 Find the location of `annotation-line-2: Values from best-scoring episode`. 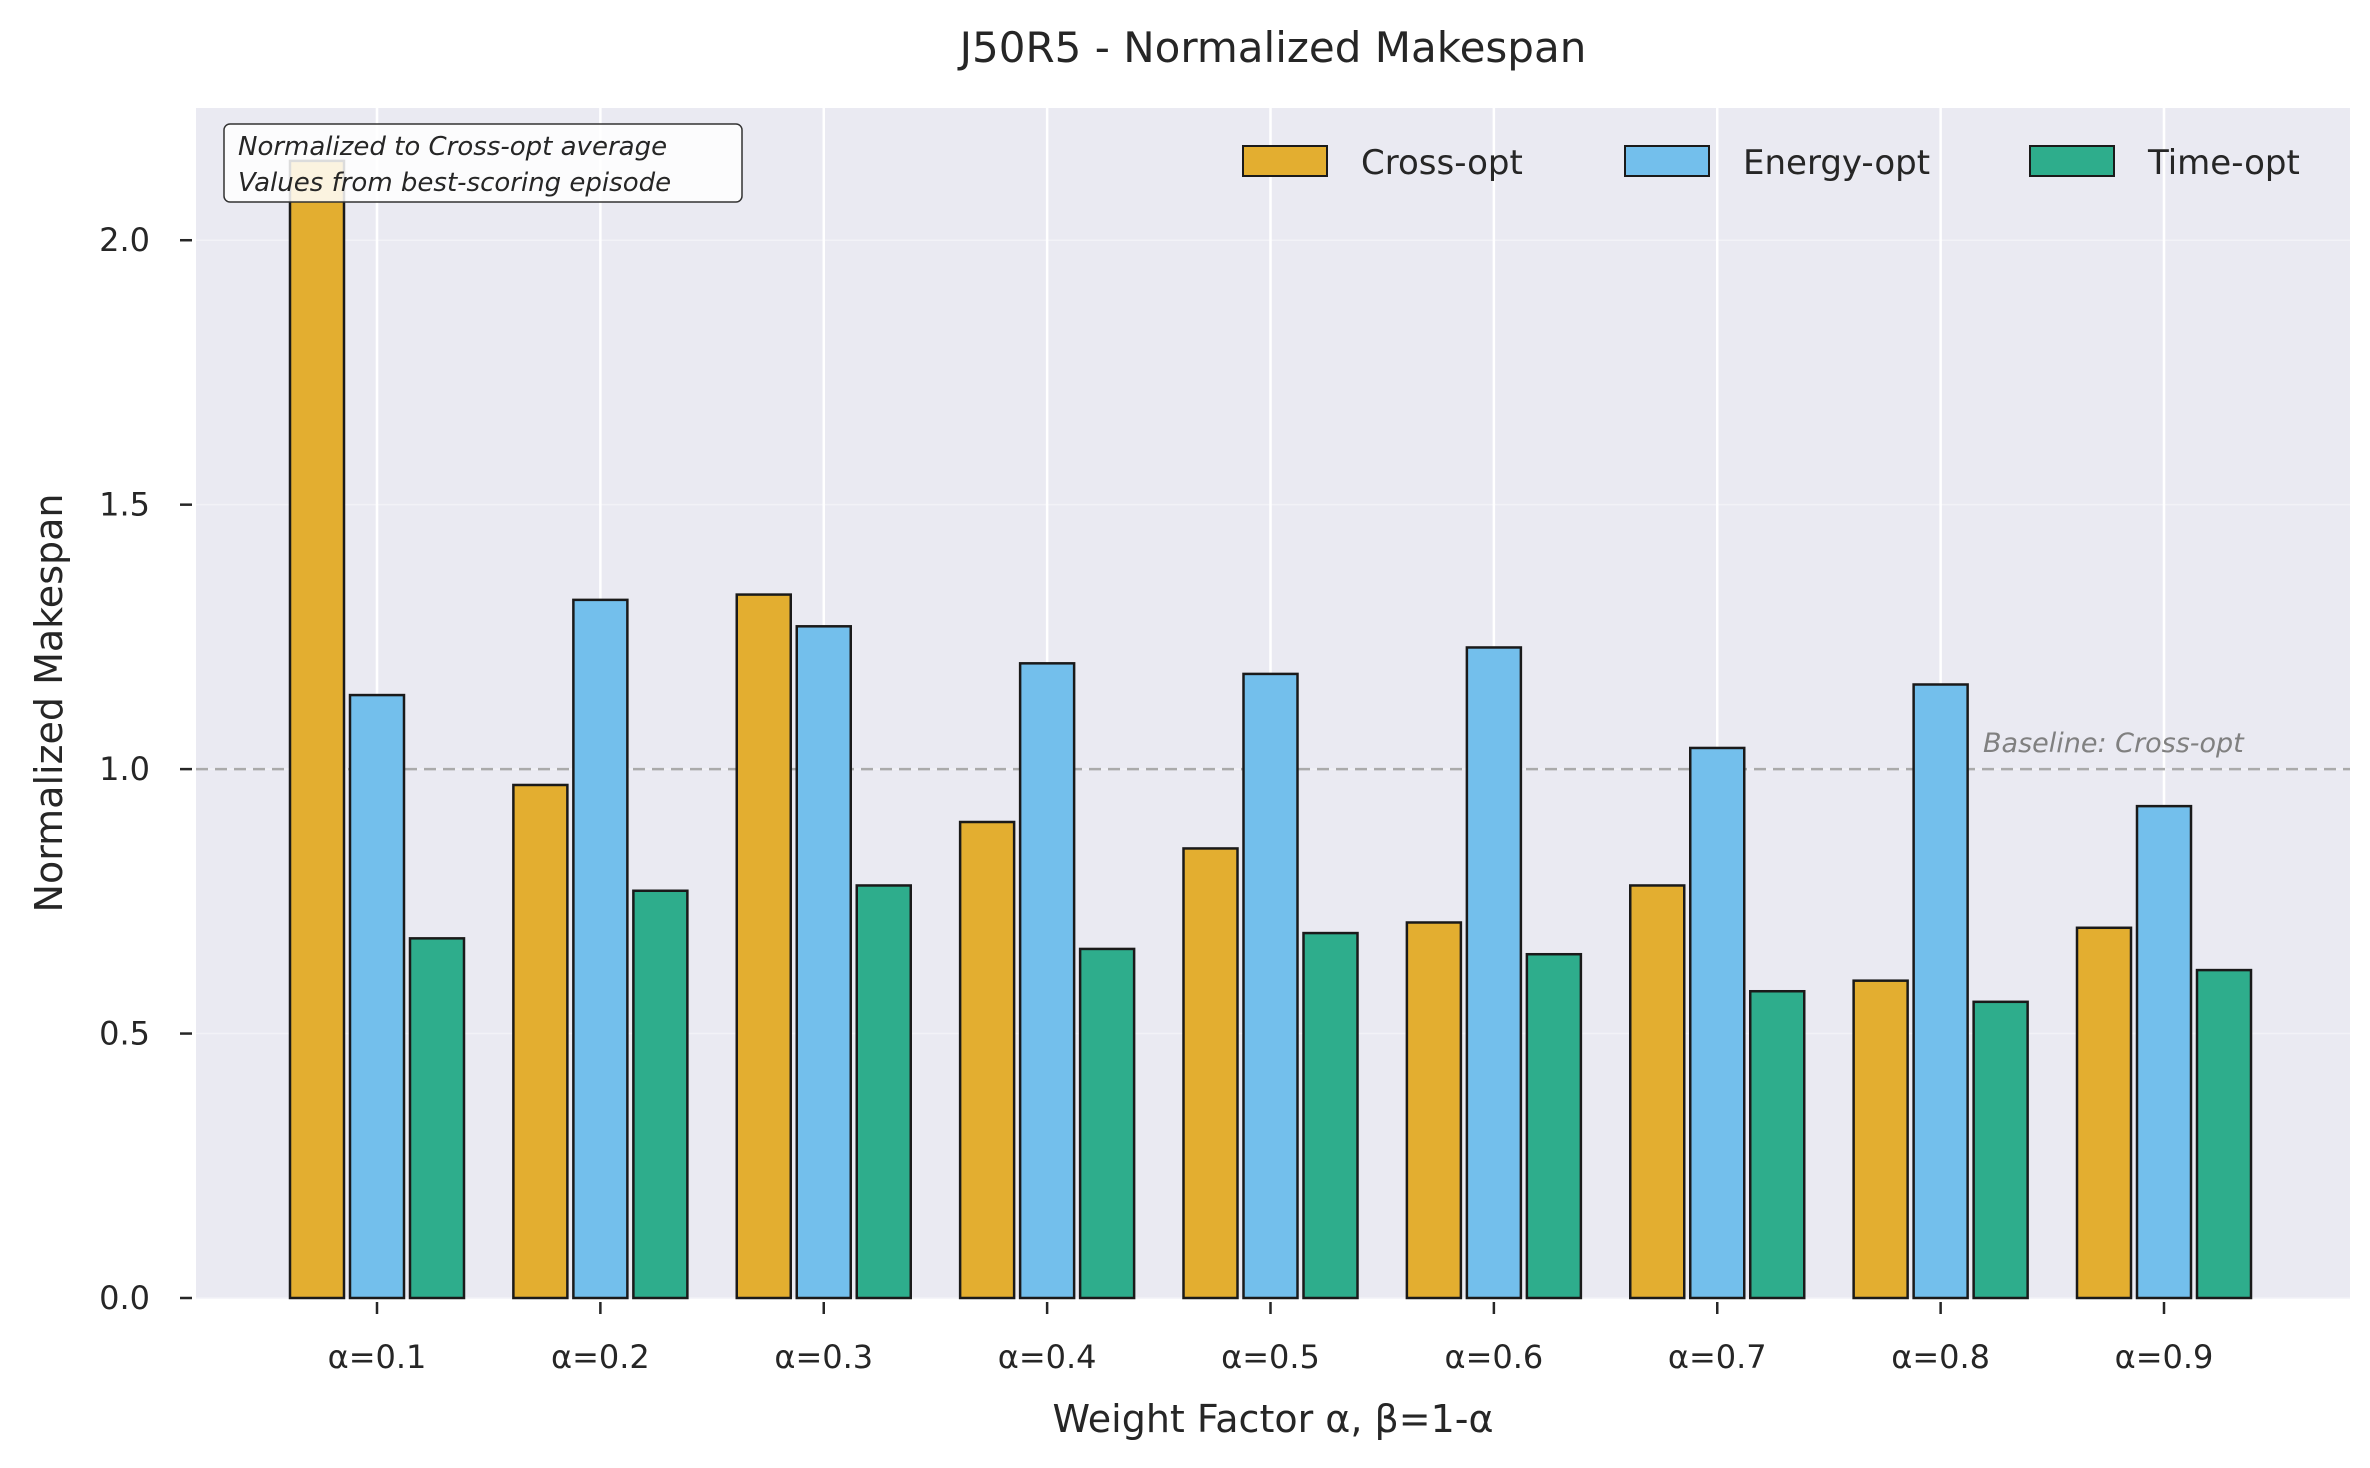

annotation-line-2: Values from best-scoring episode is located at coordinates (454, 183).